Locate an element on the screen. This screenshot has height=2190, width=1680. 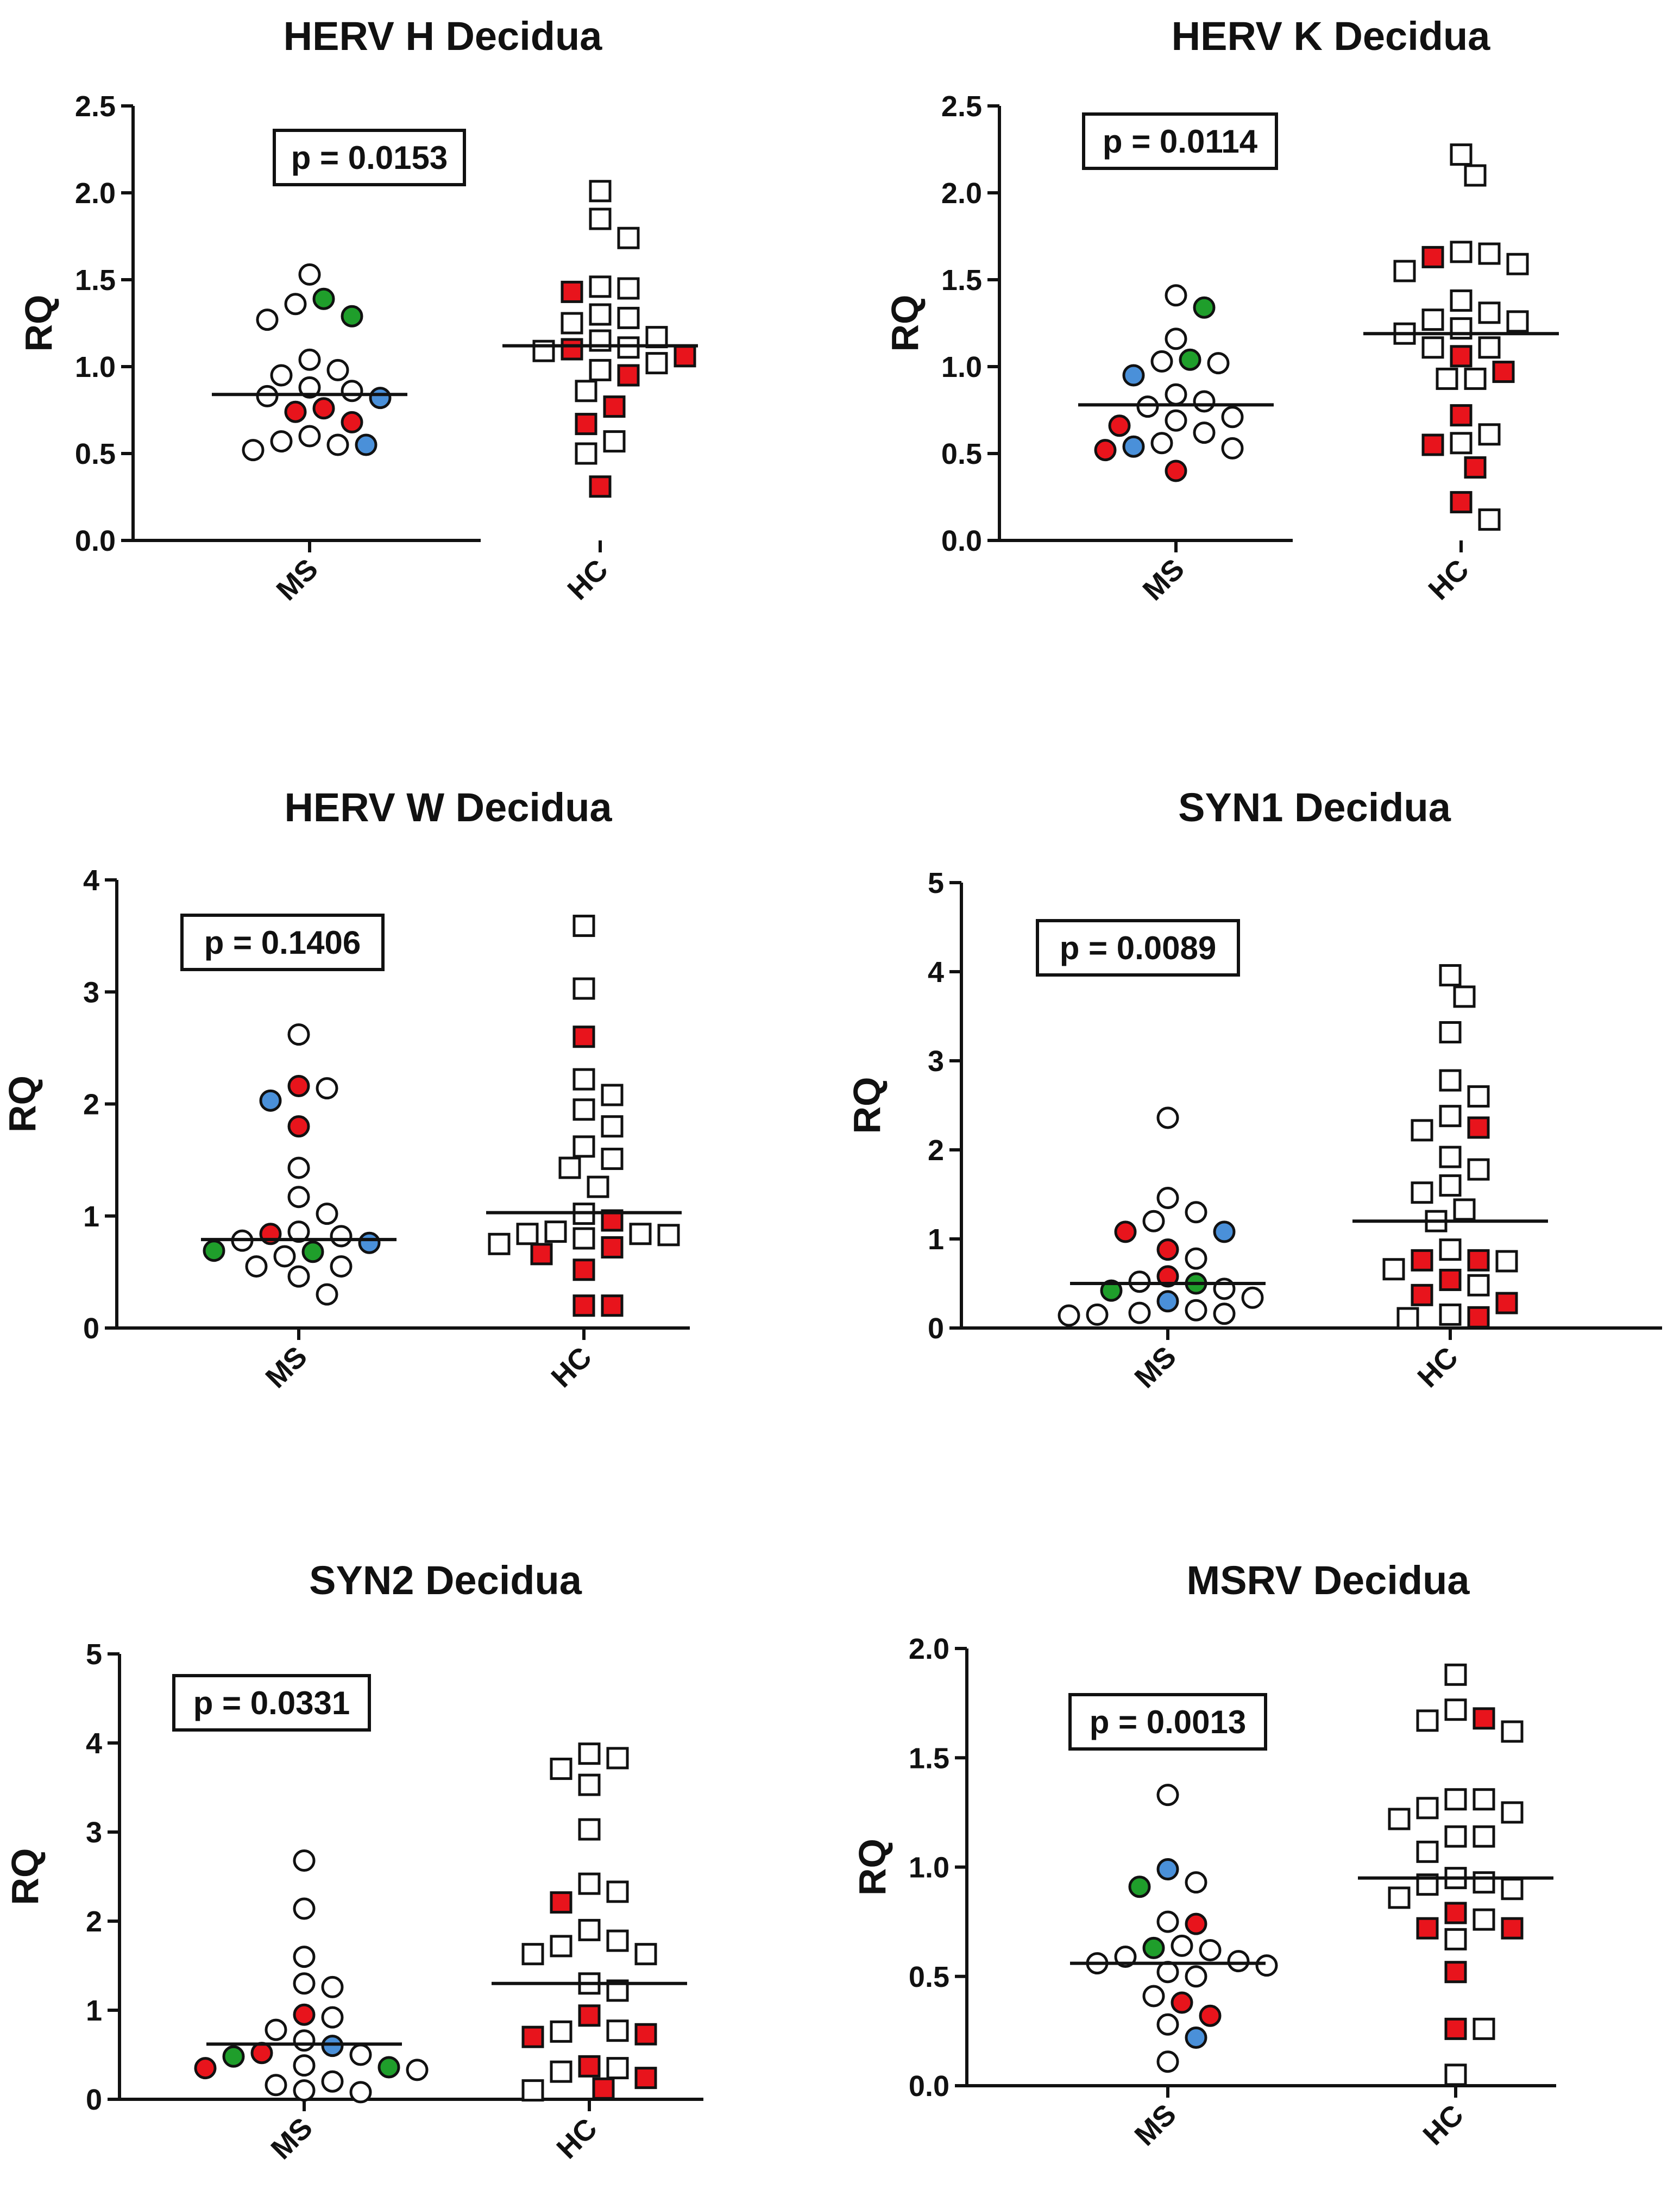
chart-title: HERV W Decidua is located at coordinates (448, 807).